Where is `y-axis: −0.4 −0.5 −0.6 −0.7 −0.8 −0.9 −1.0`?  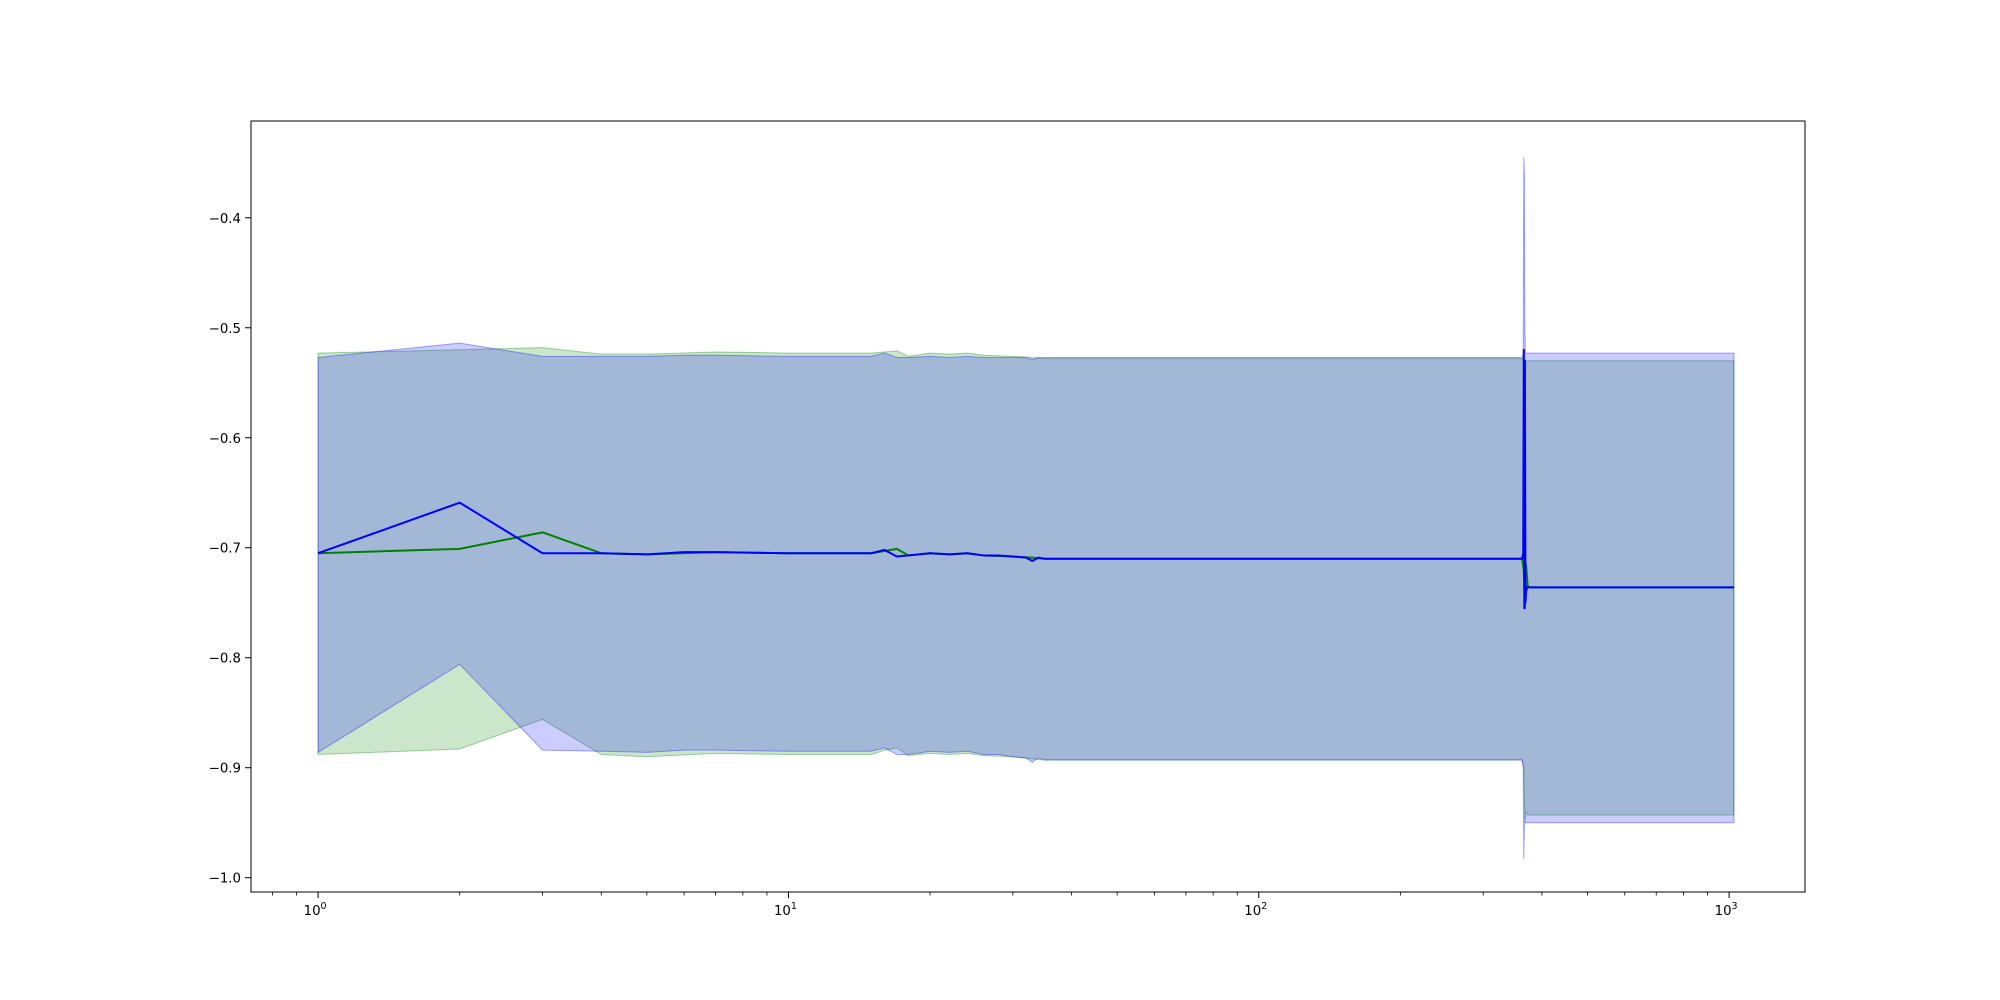 y-axis: −0.4 −0.5 −0.6 −0.7 −0.8 −0.9 −1.0 is located at coordinates (230, 549).